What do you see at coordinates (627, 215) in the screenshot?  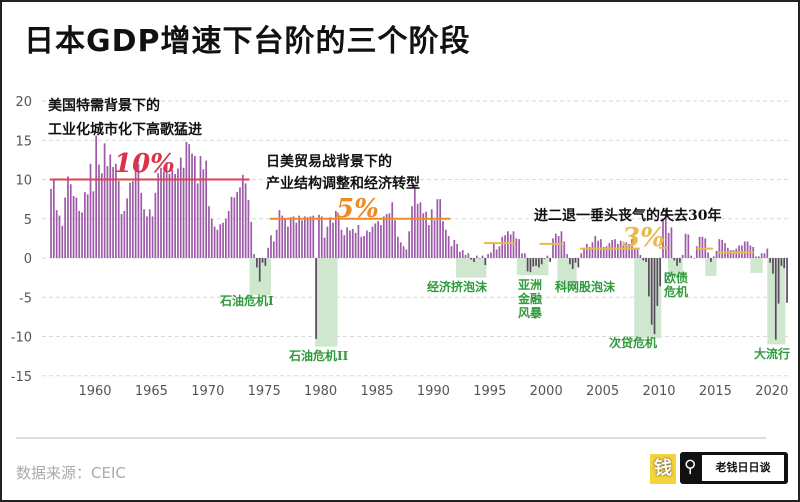 I see `era3-label: 进二退一垂头丧气的失去30年` at bounding box center [627, 215].